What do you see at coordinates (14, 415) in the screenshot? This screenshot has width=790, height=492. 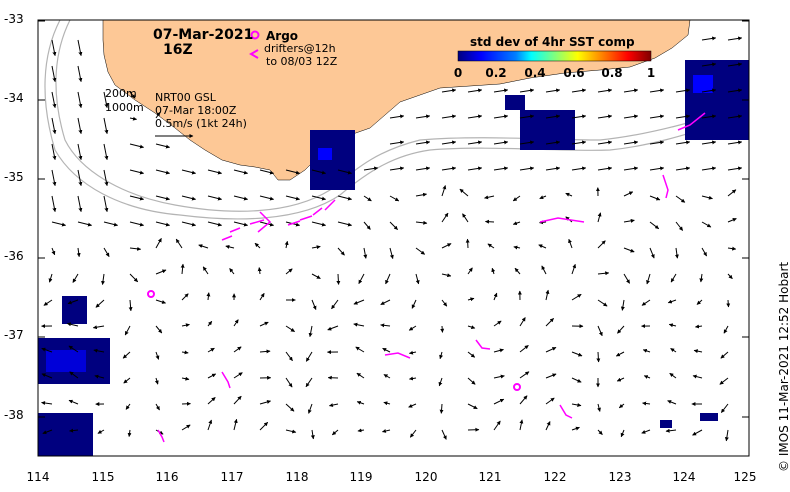 I see `lat-tick: -38` at bounding box center [14, 415].